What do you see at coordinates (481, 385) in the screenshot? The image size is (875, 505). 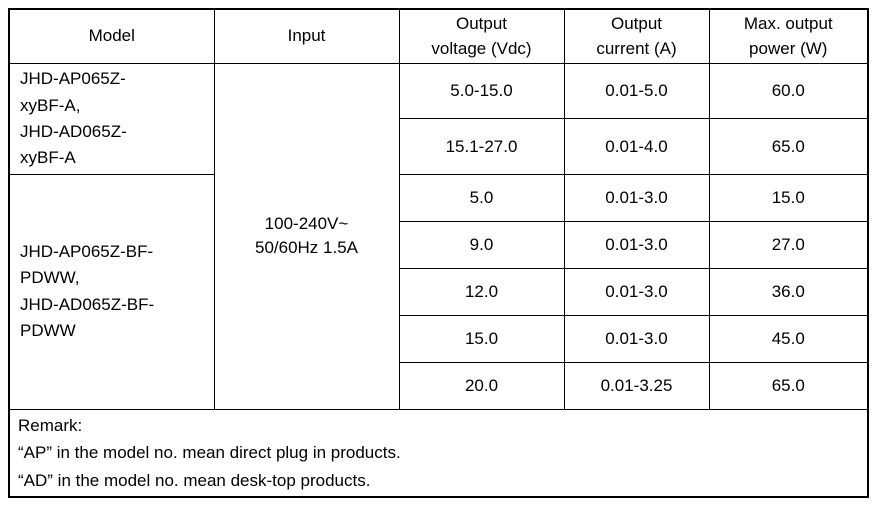 I see `voltage-cell: 20.0` at bounding box center [481, 385].